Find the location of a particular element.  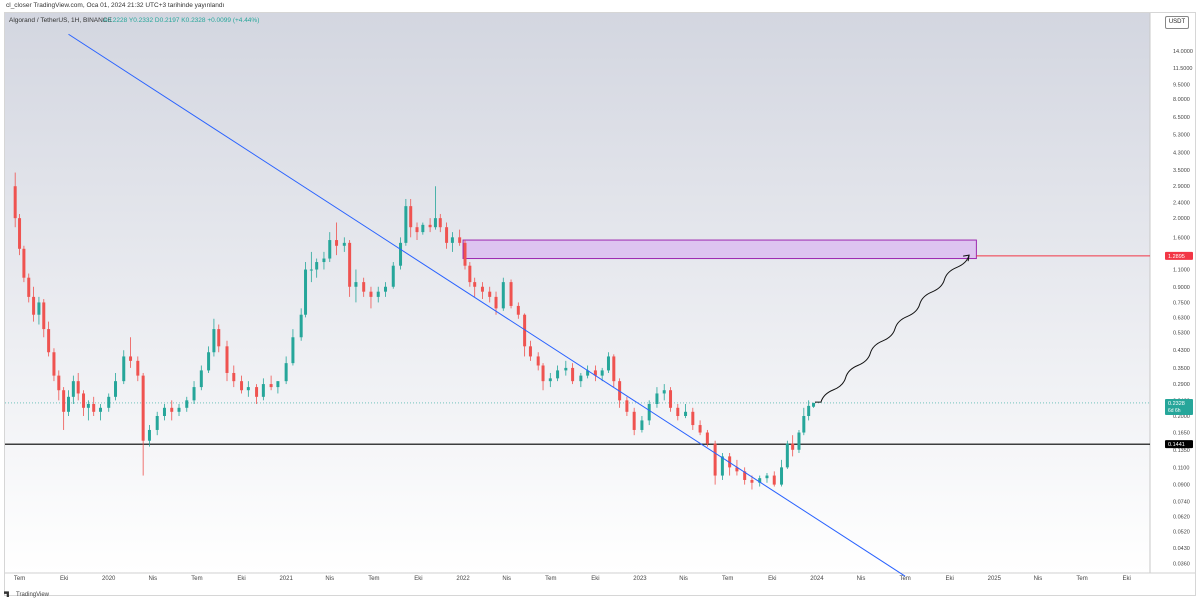

time-tick-label: 2021 is located at coordinates (286, 579).